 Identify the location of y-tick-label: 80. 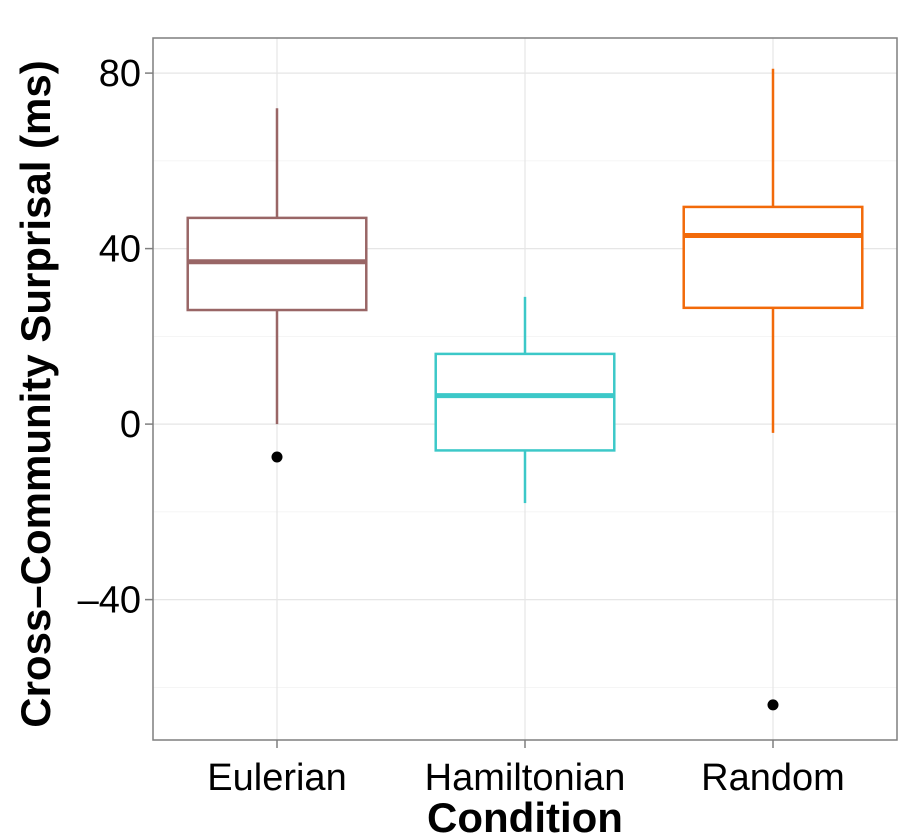
(120, 74).